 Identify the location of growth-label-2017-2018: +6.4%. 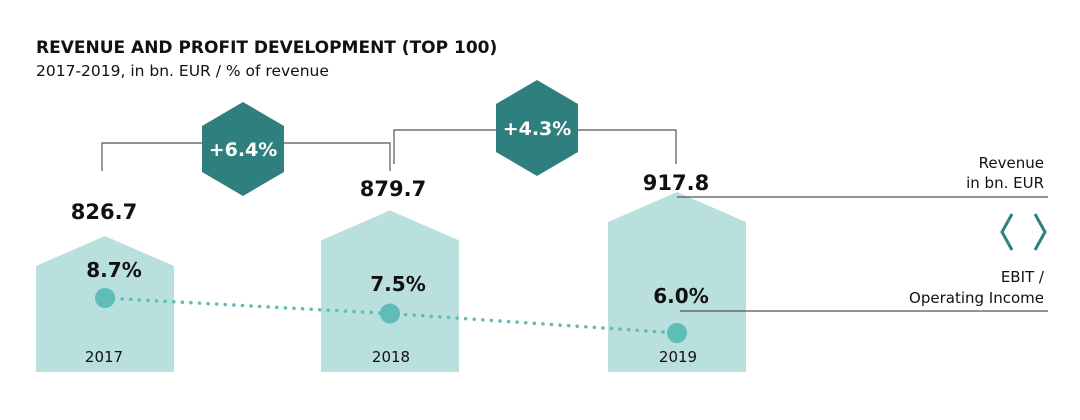
(243, 150).